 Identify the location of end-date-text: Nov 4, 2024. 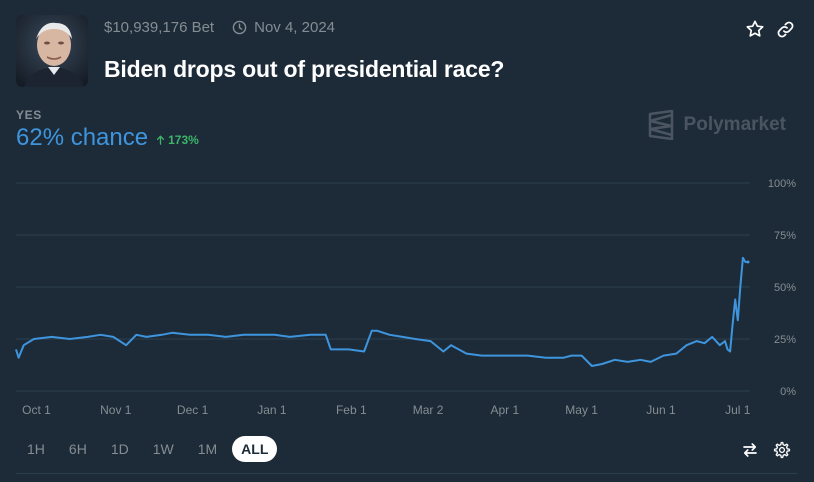
(294, 27).